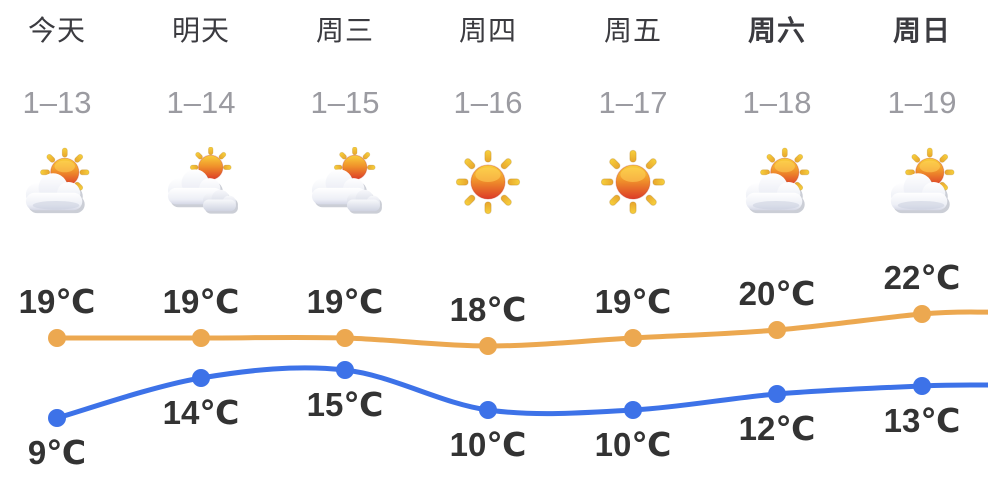 This screenshot has height=496, width=988. What do you see at coordinates (521, 329) in the screenshot?
I see `high-temp-line` at bounding box center [521, 329].